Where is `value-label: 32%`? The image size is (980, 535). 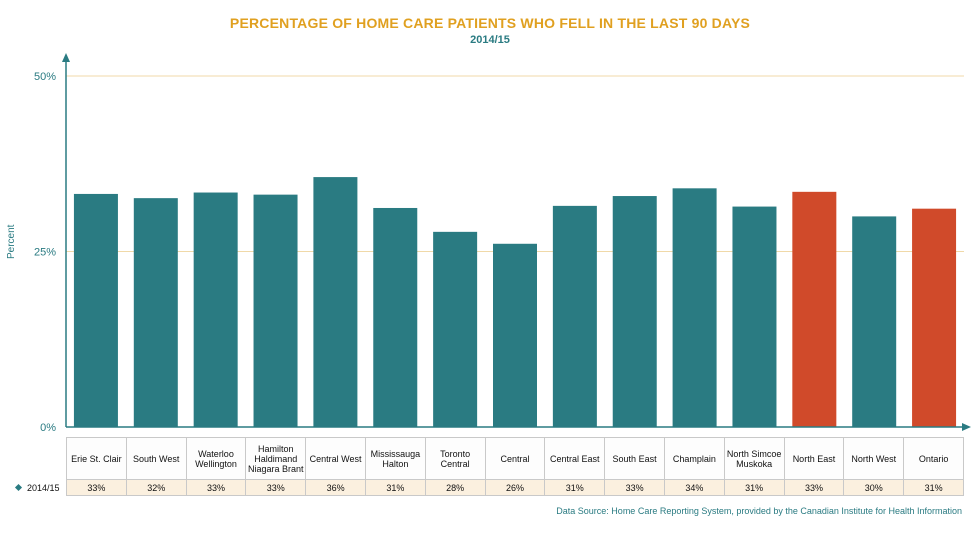 value-label: 32% is located at coordinates (156, 487).